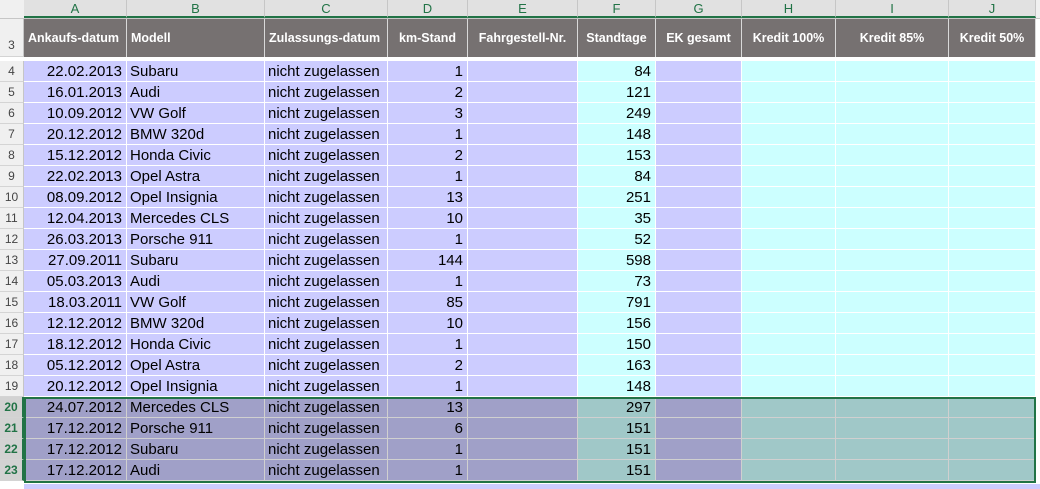 Image resolution: width=1040 pixels, height=489 pixels. I want to click on table-header-cell: Standtage, so click(617, 38).